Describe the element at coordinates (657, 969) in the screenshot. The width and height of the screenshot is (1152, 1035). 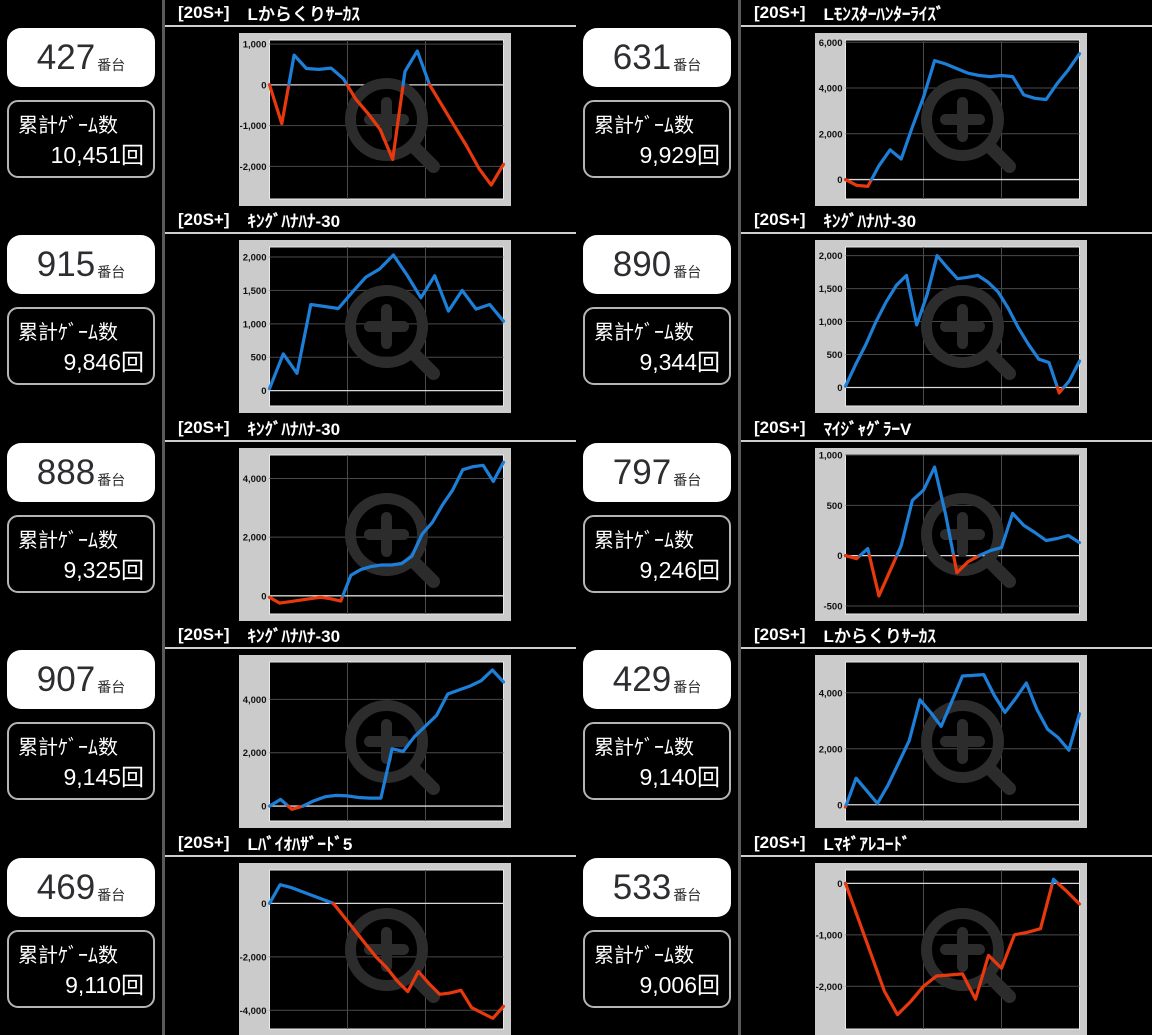
I see `total-games-box: 累計ｹﾞｰﾑ数 9,006回` at that location.